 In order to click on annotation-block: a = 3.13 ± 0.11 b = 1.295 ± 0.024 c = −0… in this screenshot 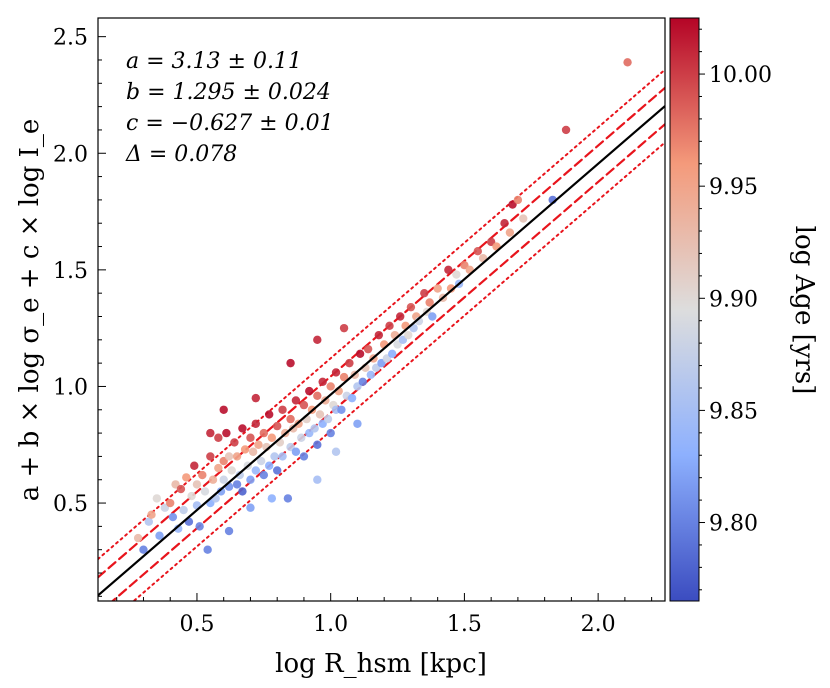, I will do `click(229, 108)`.